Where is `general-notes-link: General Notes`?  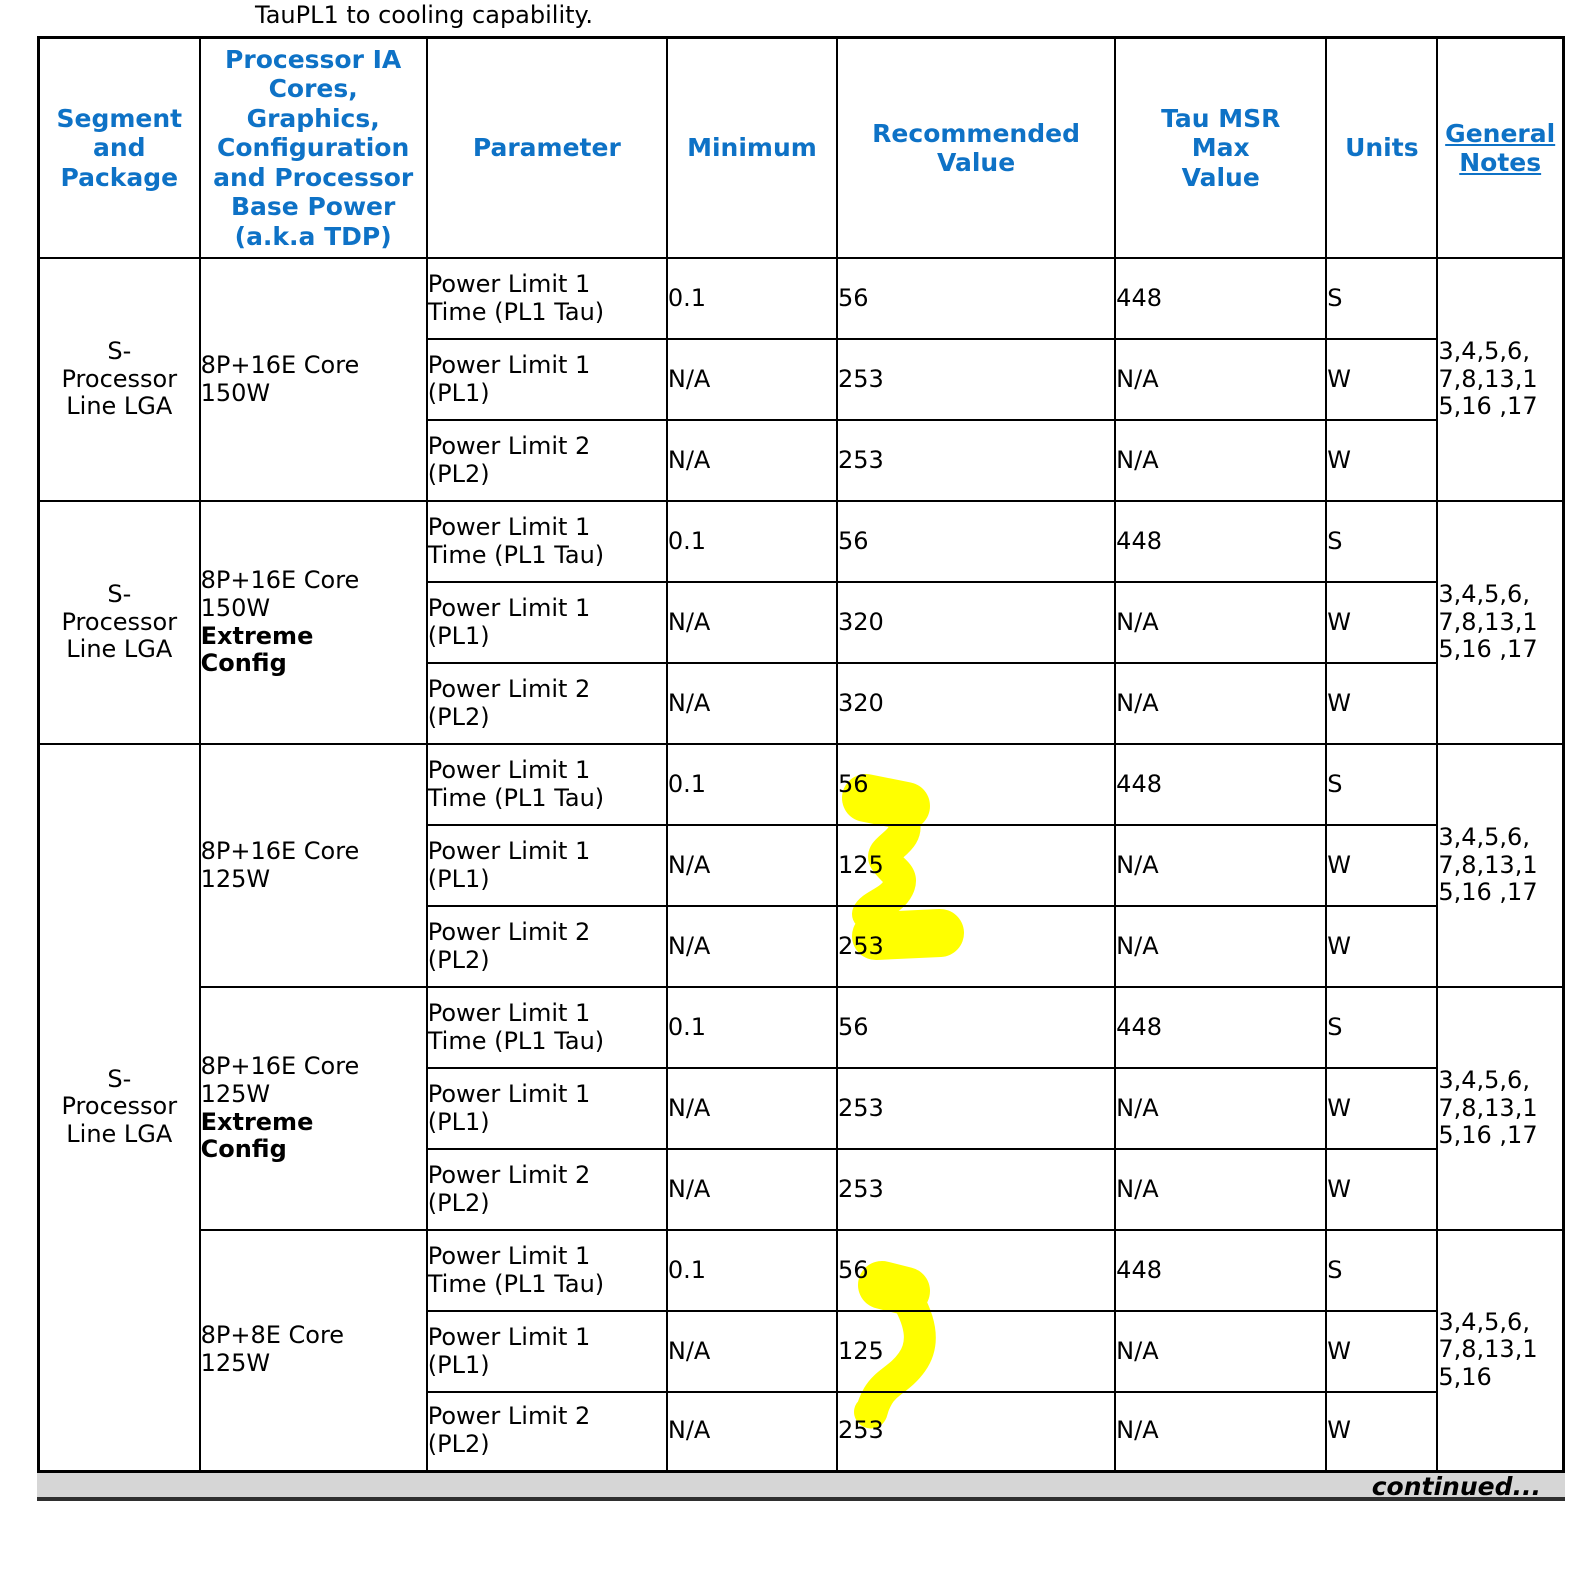
general-notes-link: General Notes is located at coordinates (1500, 148).